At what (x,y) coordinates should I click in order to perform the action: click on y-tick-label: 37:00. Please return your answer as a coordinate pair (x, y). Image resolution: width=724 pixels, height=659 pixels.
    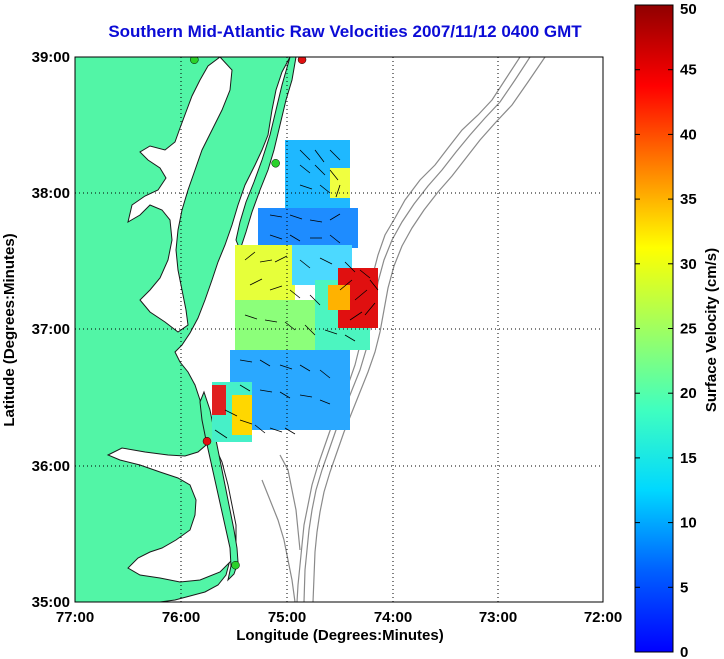
    Looking at the image, I should click on (51, 329).